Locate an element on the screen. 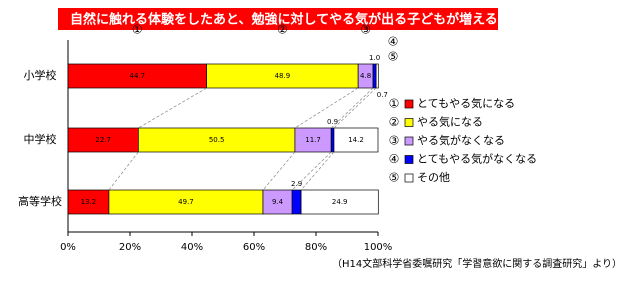 Image resolution: width=632 pixels, height=282 pixels. value-label: 49.7 is located at coordinates (186, 202).